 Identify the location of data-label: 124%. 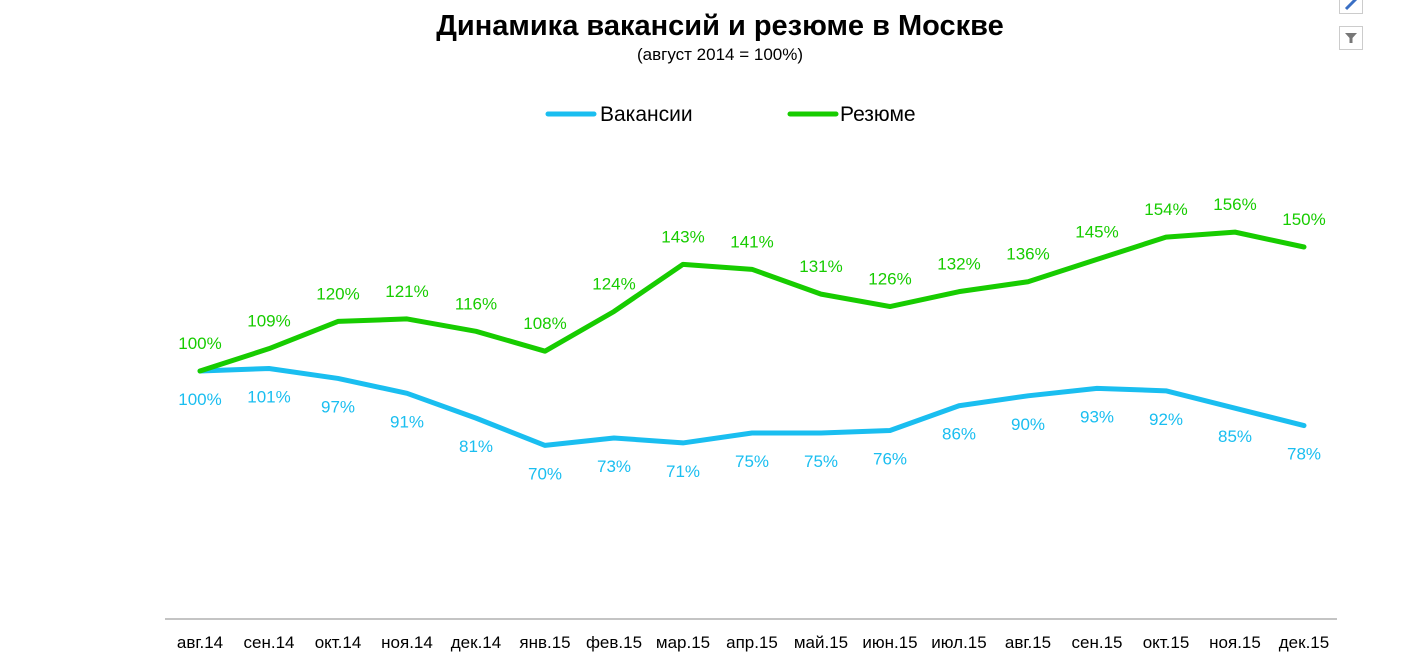
(613, 283).